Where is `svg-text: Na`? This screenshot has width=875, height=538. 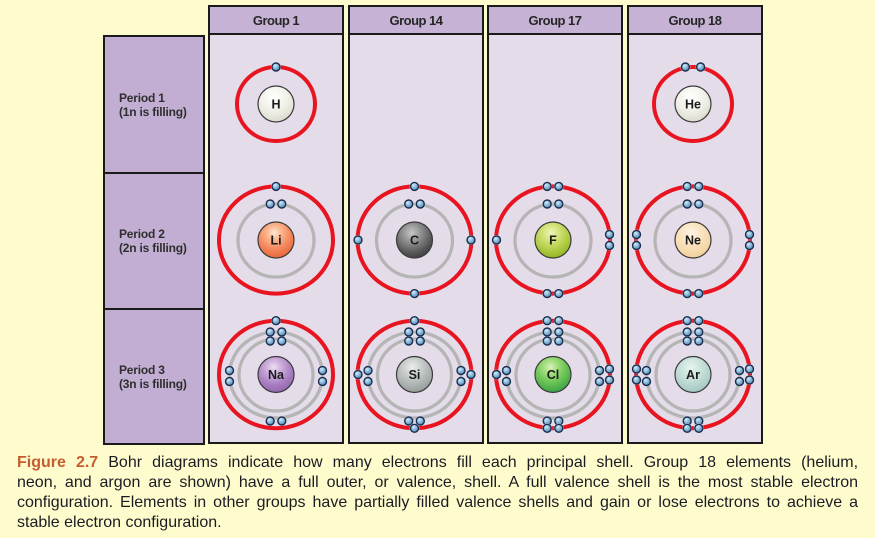
svg-text: Na is located at coordinates (276, 375).